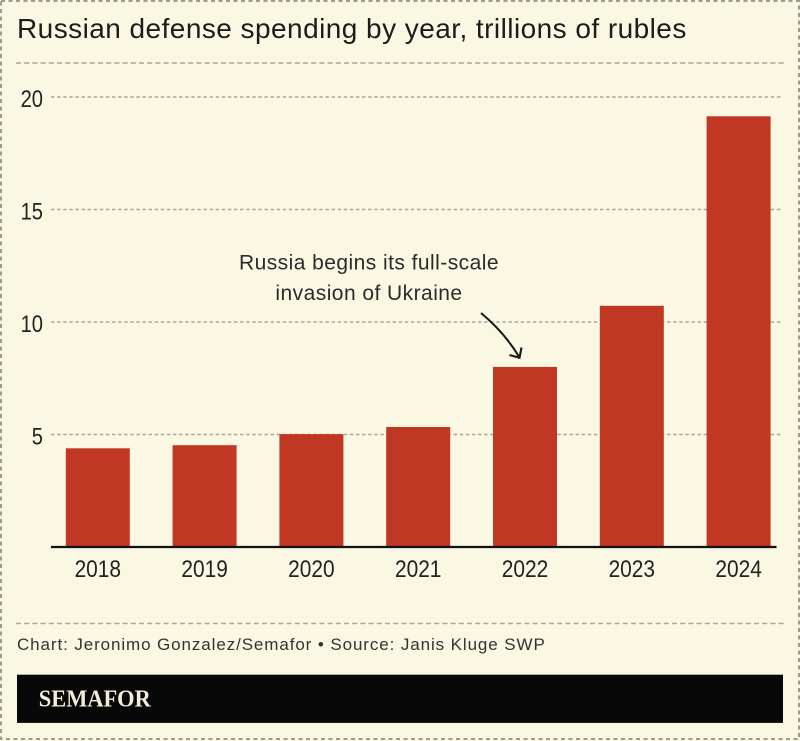  Describe the element at coordinates (738, 569) in the screenshot. I see `svg-text: 2024` at that location.